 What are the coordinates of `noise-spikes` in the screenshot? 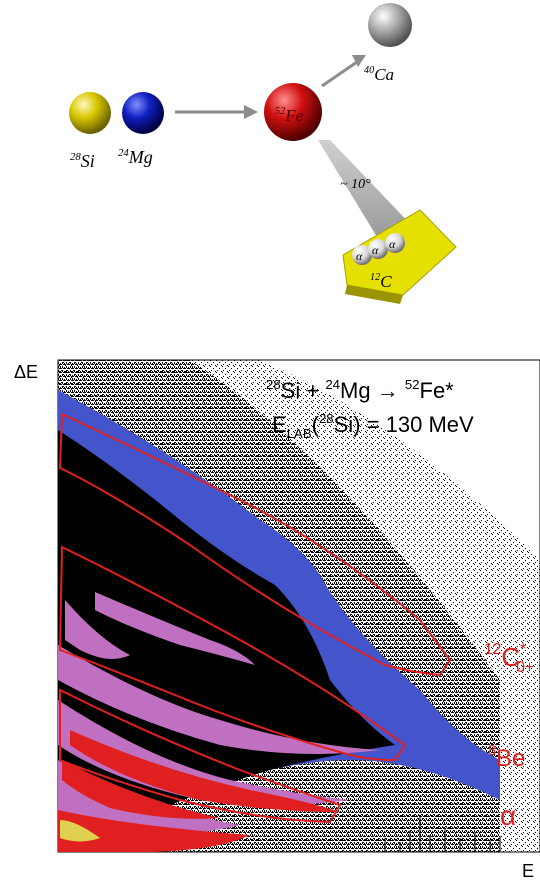 It's located at (442, 833).